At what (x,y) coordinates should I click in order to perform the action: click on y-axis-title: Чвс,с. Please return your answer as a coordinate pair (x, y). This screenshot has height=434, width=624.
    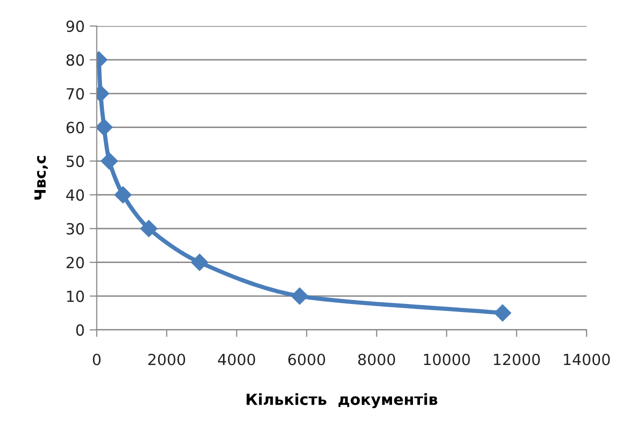
    Looking at the image, I should click on (41, 178).